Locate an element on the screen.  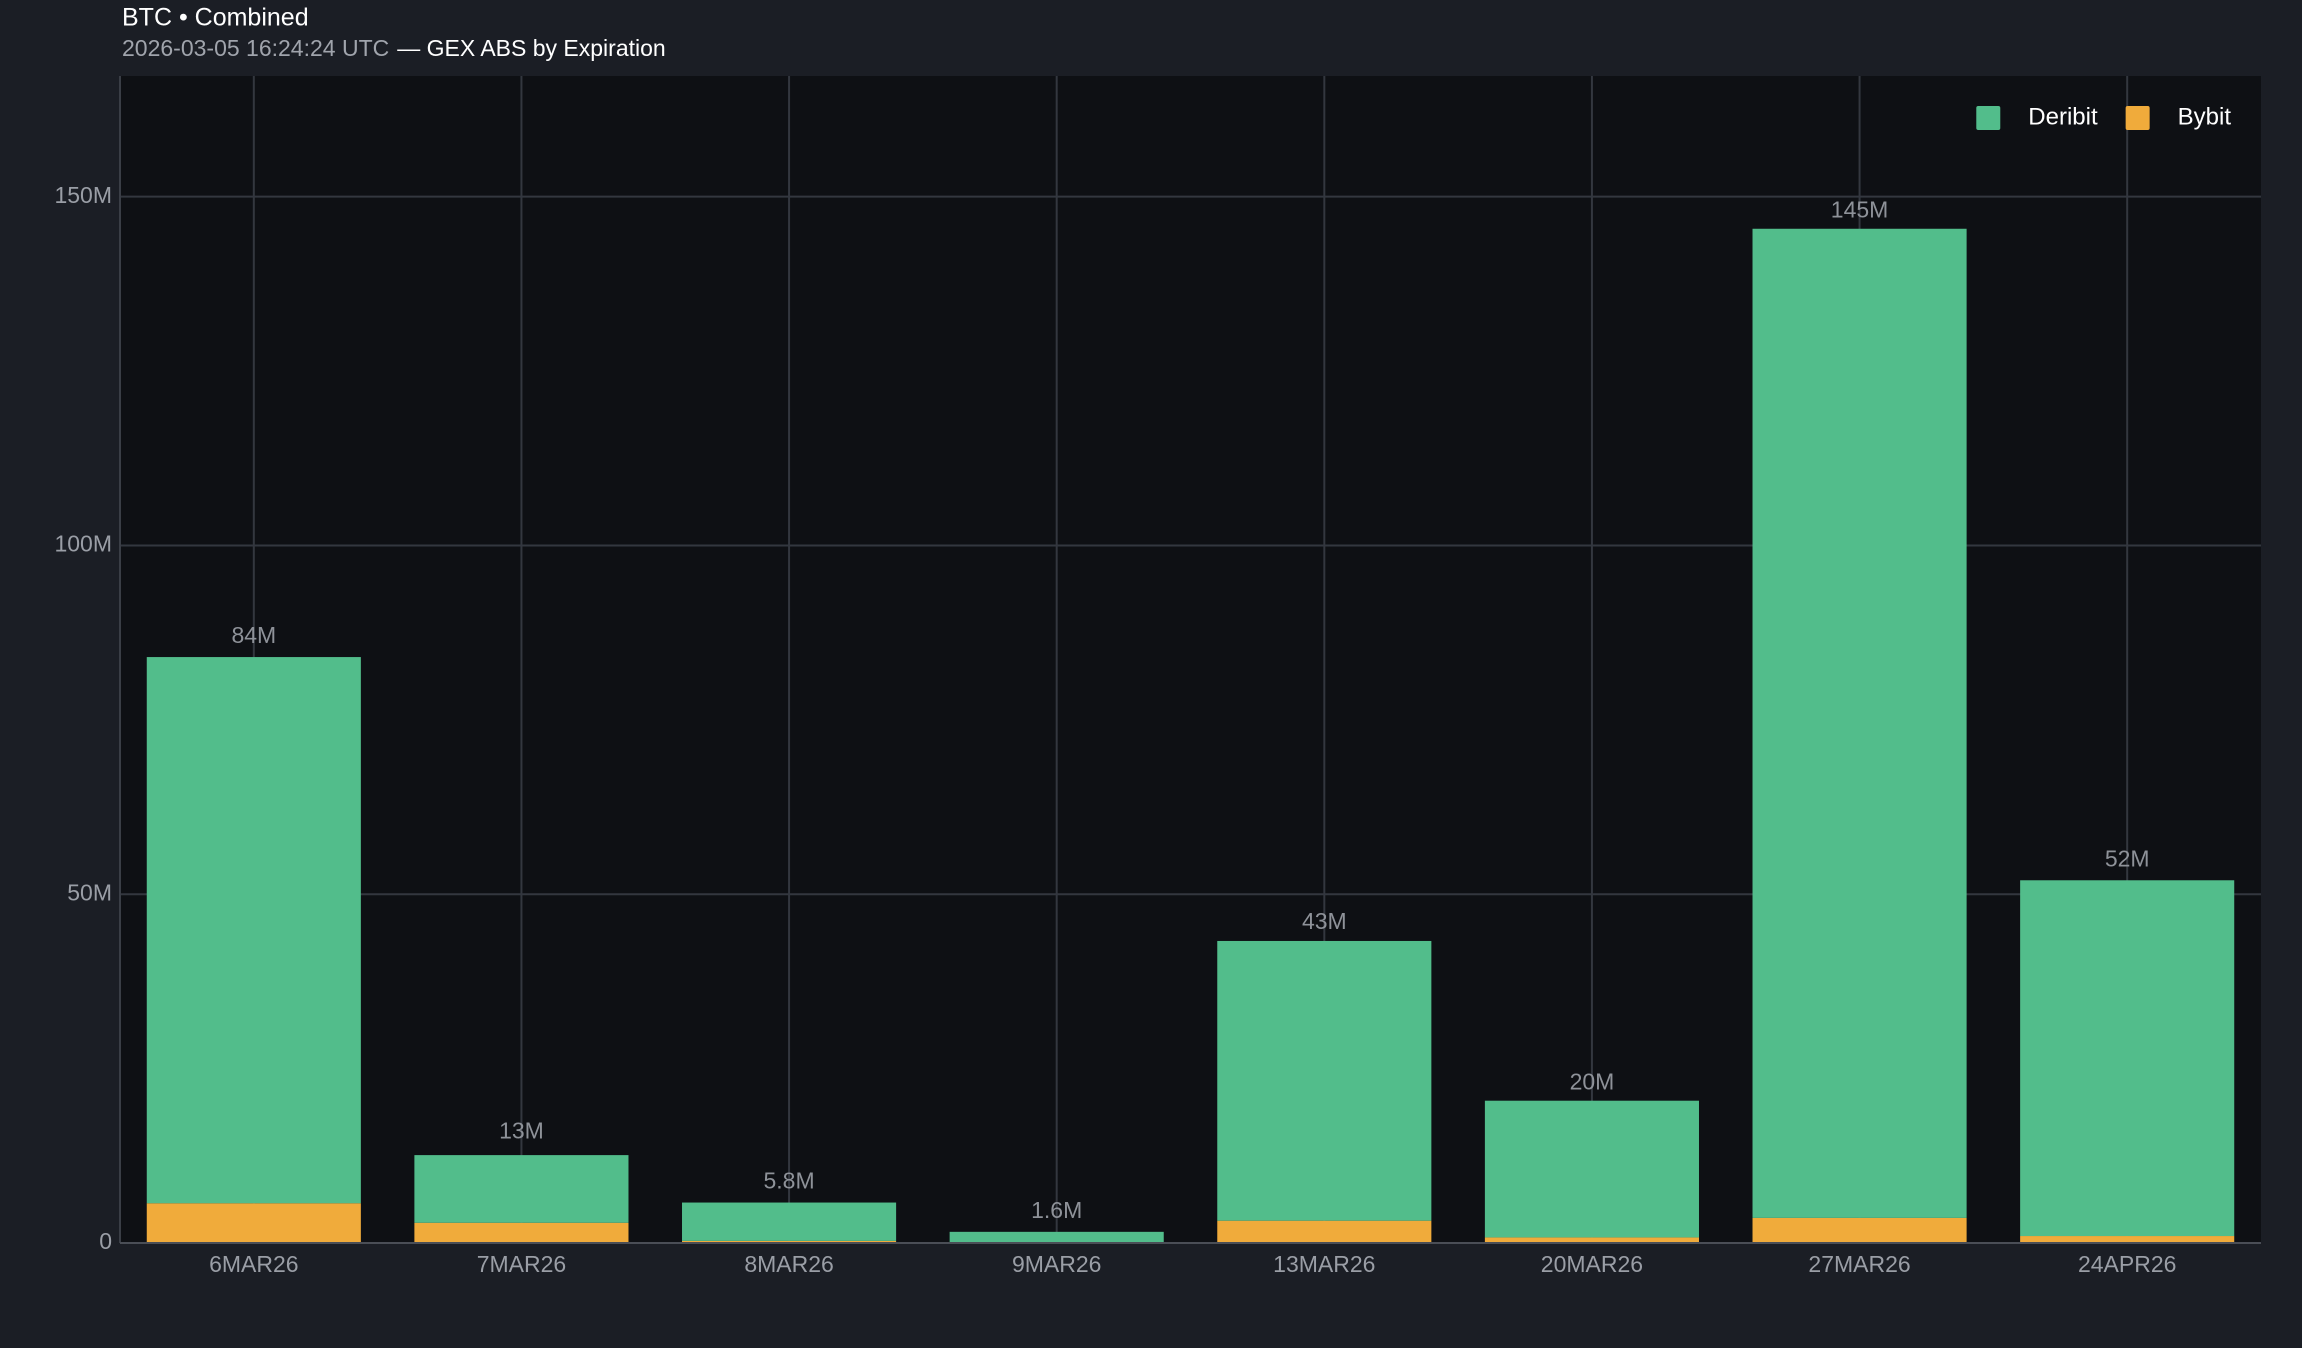
x-tick-label: 20MAR26 is located at coordinates (1592, 1264).